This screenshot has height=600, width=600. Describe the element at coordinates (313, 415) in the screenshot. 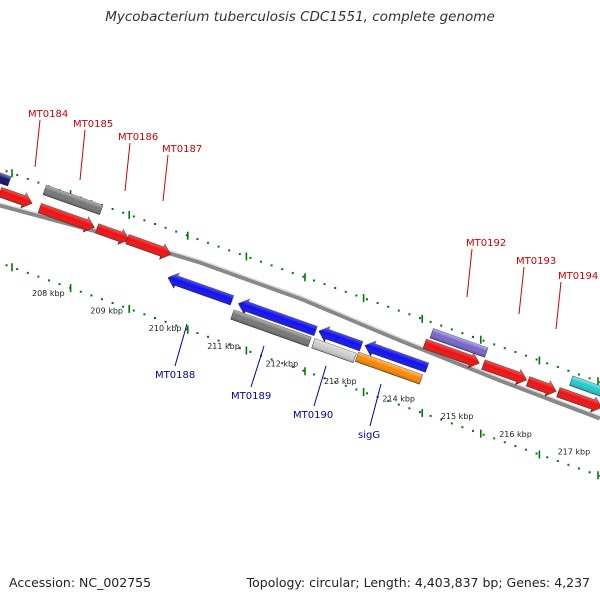

I see `gene-label-mt0190: MT0190` at that location.